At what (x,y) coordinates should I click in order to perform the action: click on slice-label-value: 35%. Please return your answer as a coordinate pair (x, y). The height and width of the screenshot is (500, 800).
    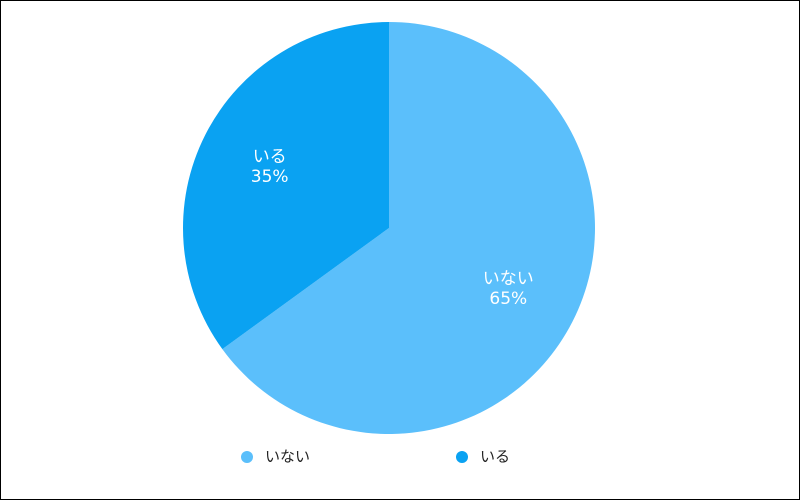
    Looking at the image, I should click on (270, 177).